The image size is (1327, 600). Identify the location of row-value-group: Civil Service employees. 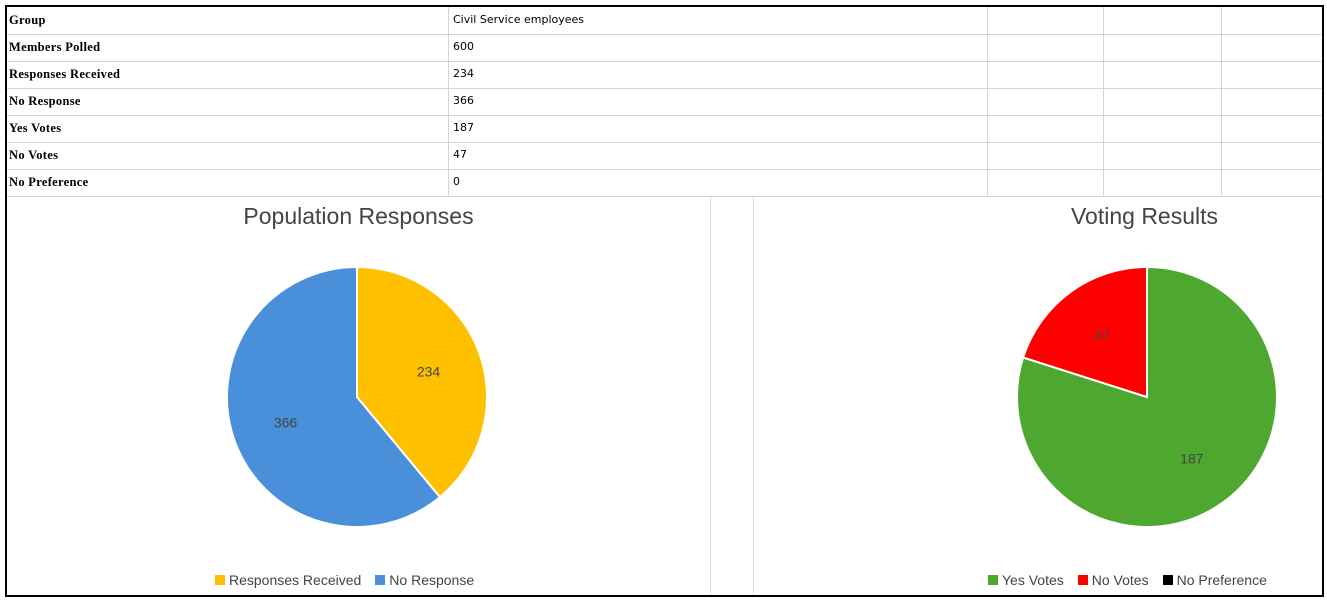
(519, 19).